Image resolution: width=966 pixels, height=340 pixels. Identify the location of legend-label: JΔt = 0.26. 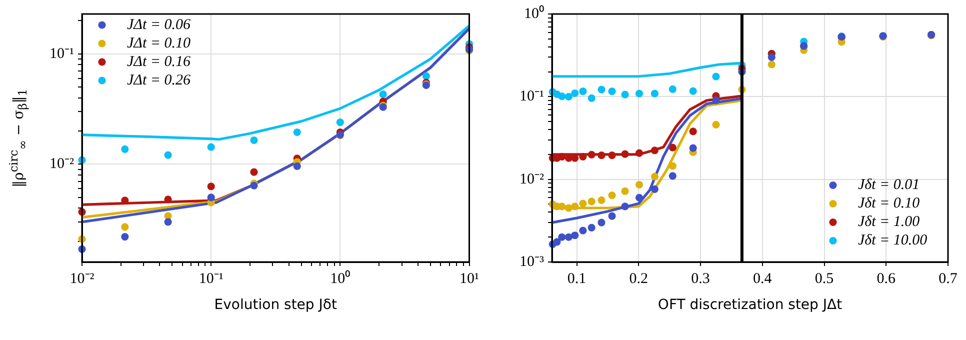
(159, 80).